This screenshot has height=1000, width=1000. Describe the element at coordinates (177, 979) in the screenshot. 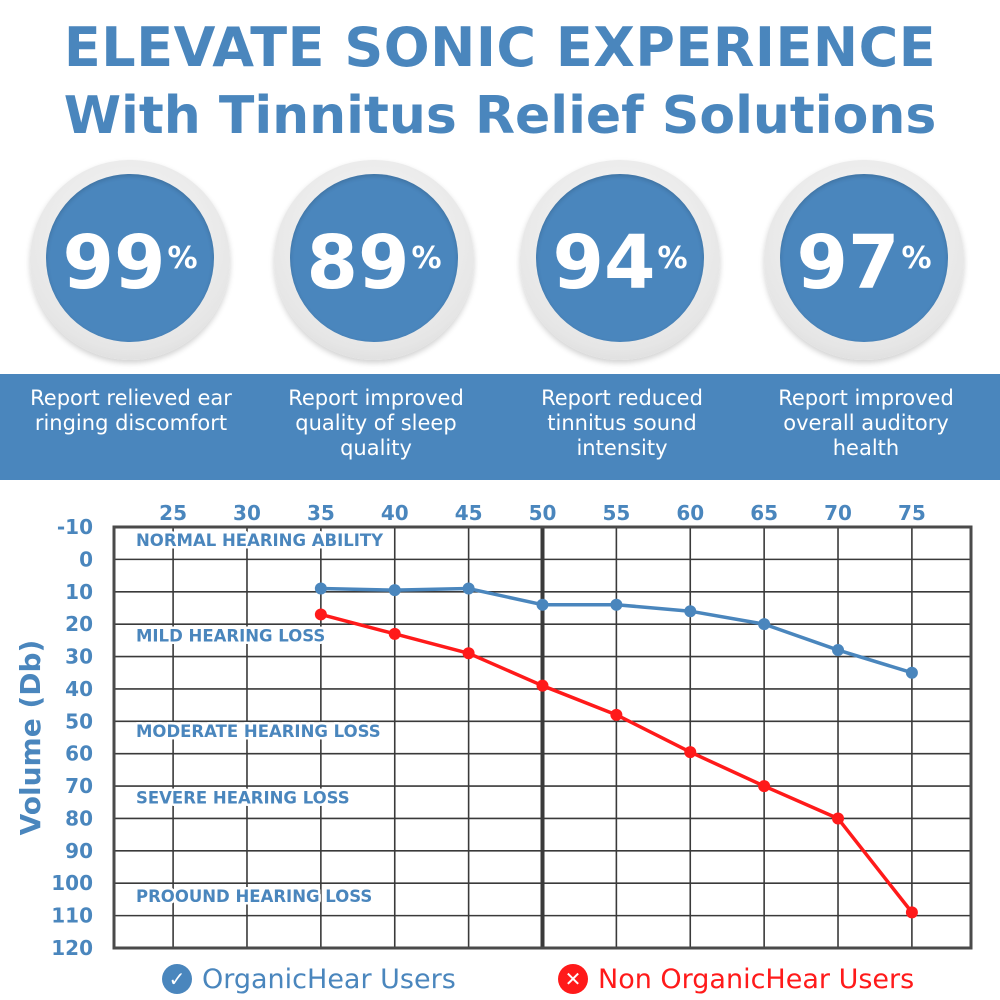

I see `check-icon: ✓` at that location.